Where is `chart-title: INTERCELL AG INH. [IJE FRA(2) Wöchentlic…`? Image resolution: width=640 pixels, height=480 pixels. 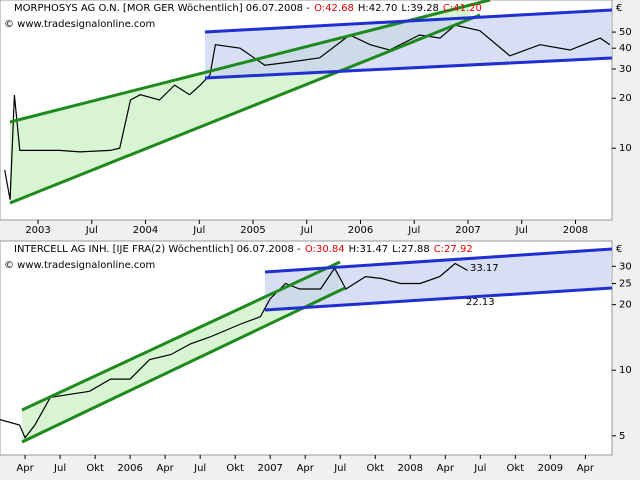
chart-title: INTERCELL AG INH. [IJE FRA(2) Wöchentlic… is located at coordinates (243, 249).